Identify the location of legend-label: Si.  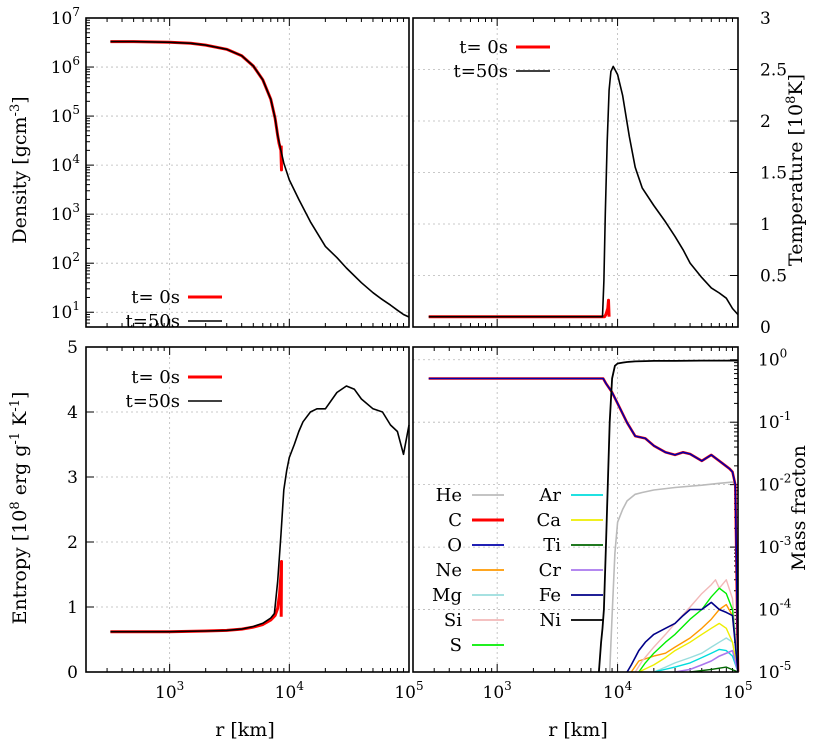
(453, 620).